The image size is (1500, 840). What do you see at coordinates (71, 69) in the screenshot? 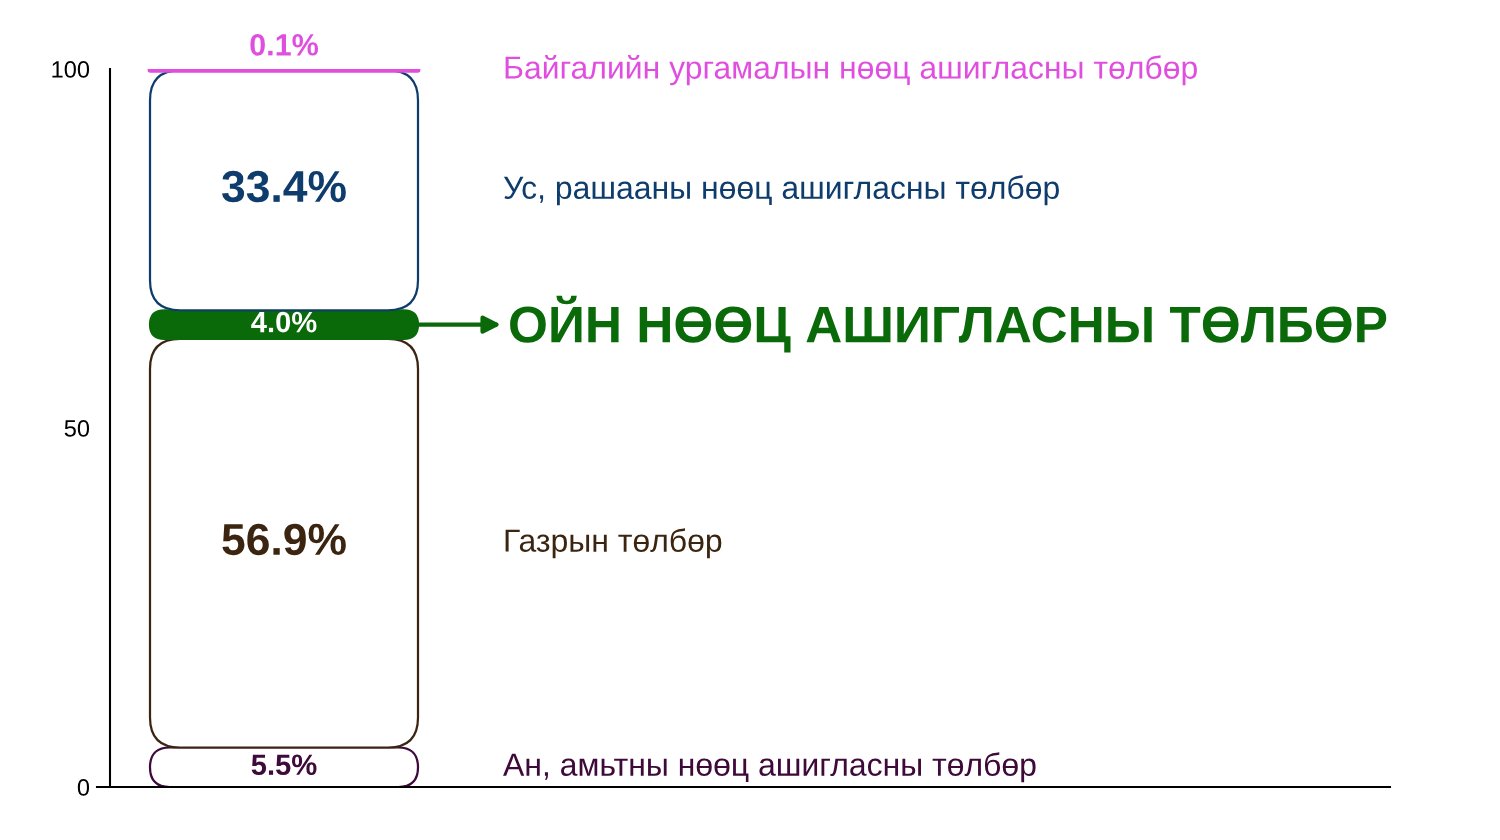
I see `y-tick-label: 100` at bounding box center [71, 69].